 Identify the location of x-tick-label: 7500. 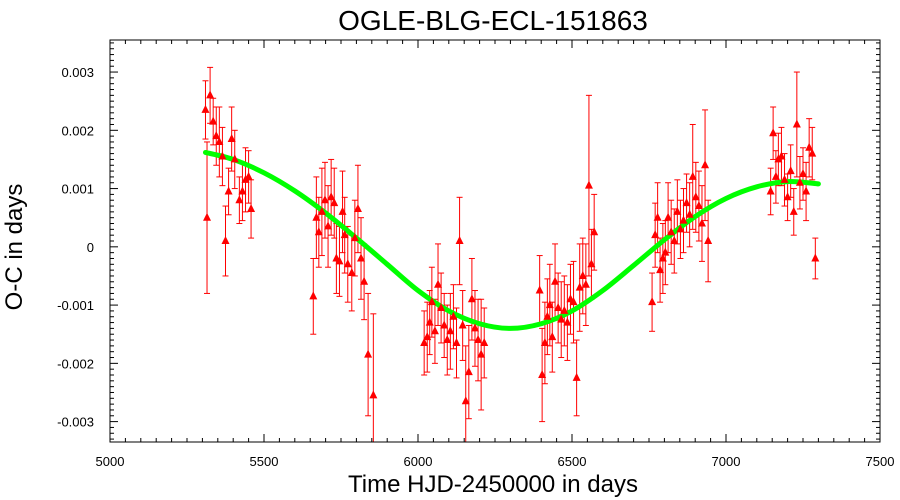
(880, 461).